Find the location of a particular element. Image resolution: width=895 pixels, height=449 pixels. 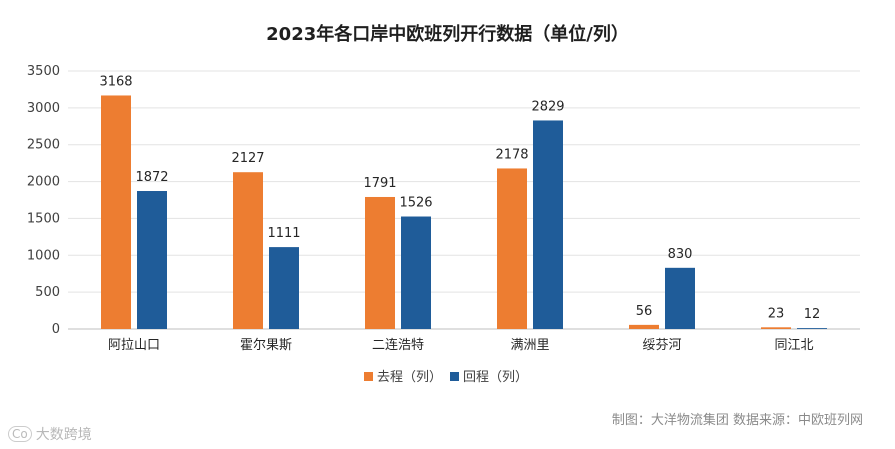

y-tick-label: 500 is located at coordinates (47, 292).